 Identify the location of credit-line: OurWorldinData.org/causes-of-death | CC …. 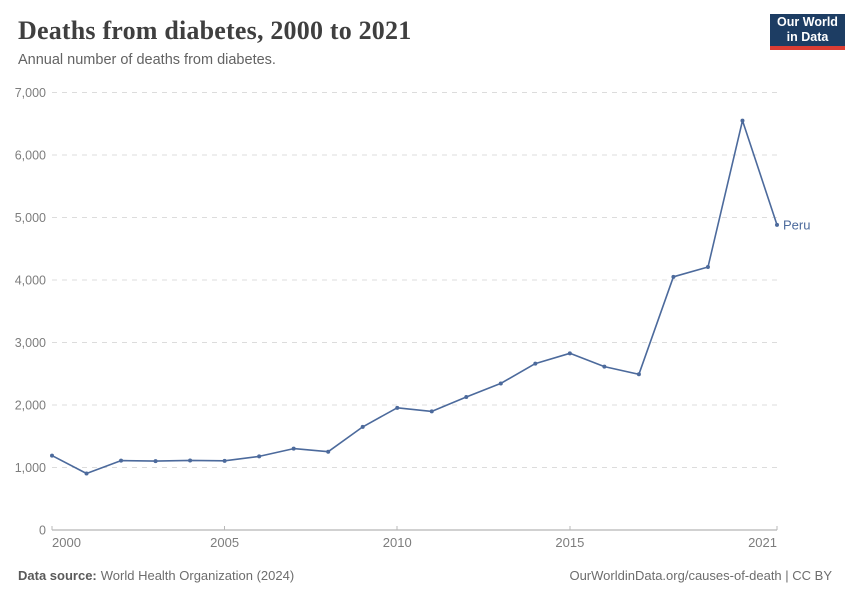
(700, 575).